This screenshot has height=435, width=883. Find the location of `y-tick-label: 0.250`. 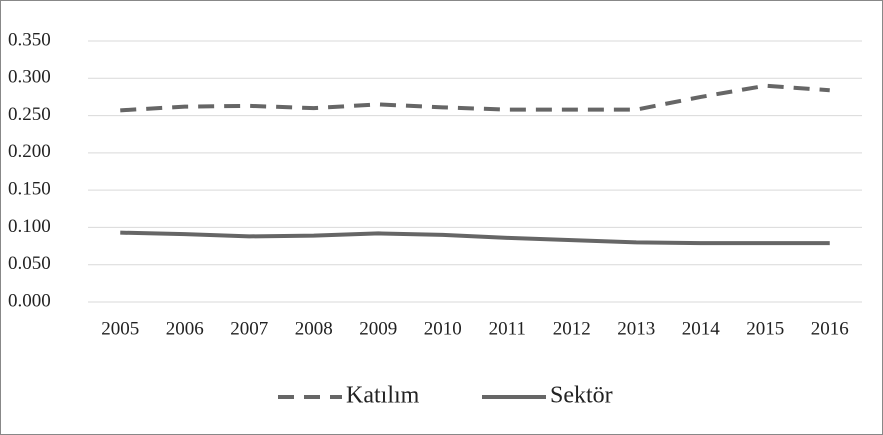

y-tick-label: 0.250 is located at coordinates (29, 114).